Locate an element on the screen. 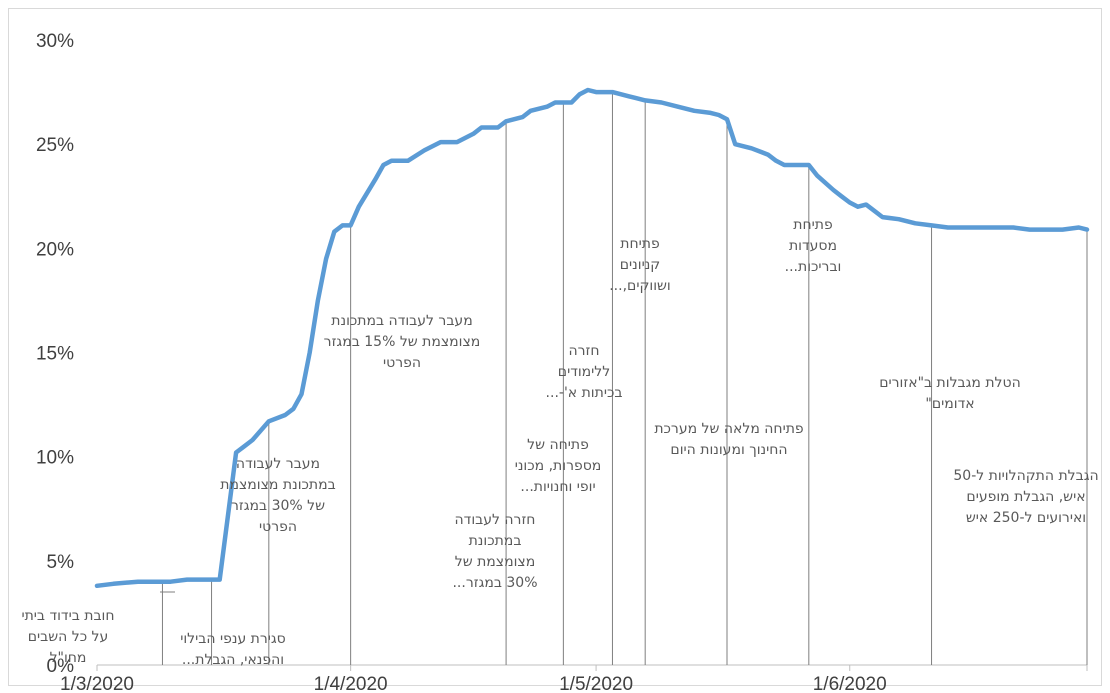 Image resolution: width=1110 pixels, height=693 pixels. annotation-line: סגירת ענפי הבילוי is located at coordinates (233, 639).